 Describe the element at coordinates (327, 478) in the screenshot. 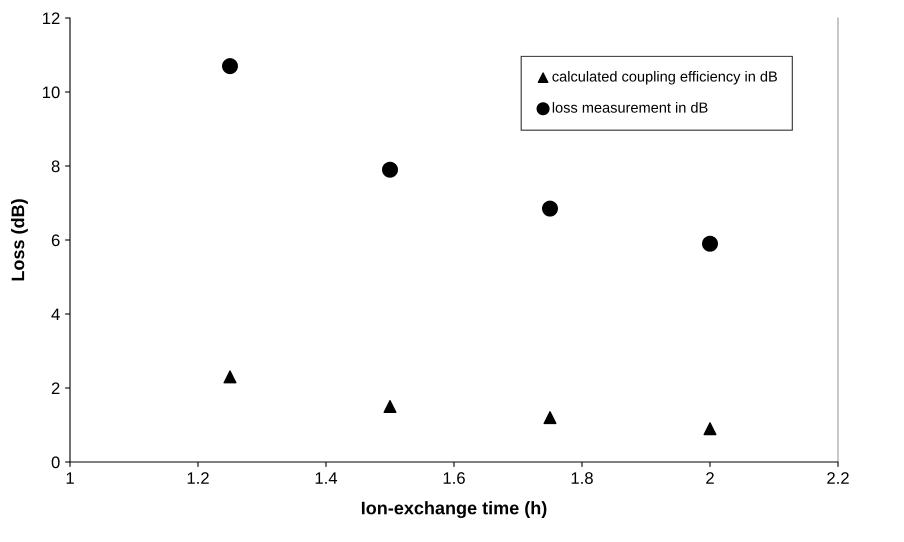

I see `x-tick-label: 1.4` at that location.